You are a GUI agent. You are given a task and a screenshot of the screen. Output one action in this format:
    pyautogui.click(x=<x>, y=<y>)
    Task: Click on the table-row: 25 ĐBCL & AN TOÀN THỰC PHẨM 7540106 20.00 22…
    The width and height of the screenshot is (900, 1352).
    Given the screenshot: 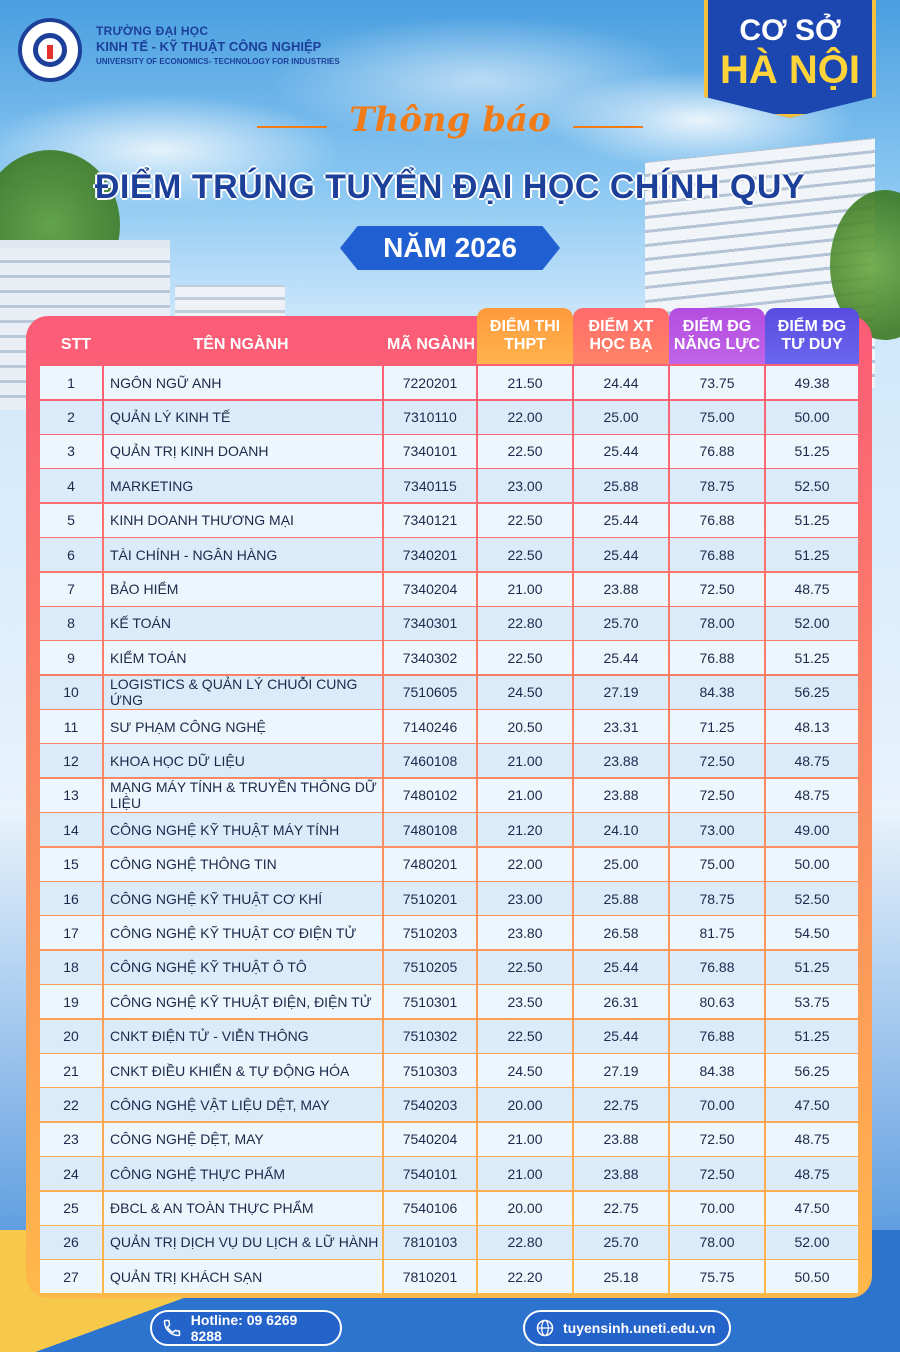 What is the action you would take?
    pyautogui.click(x=449, y=1208)
    